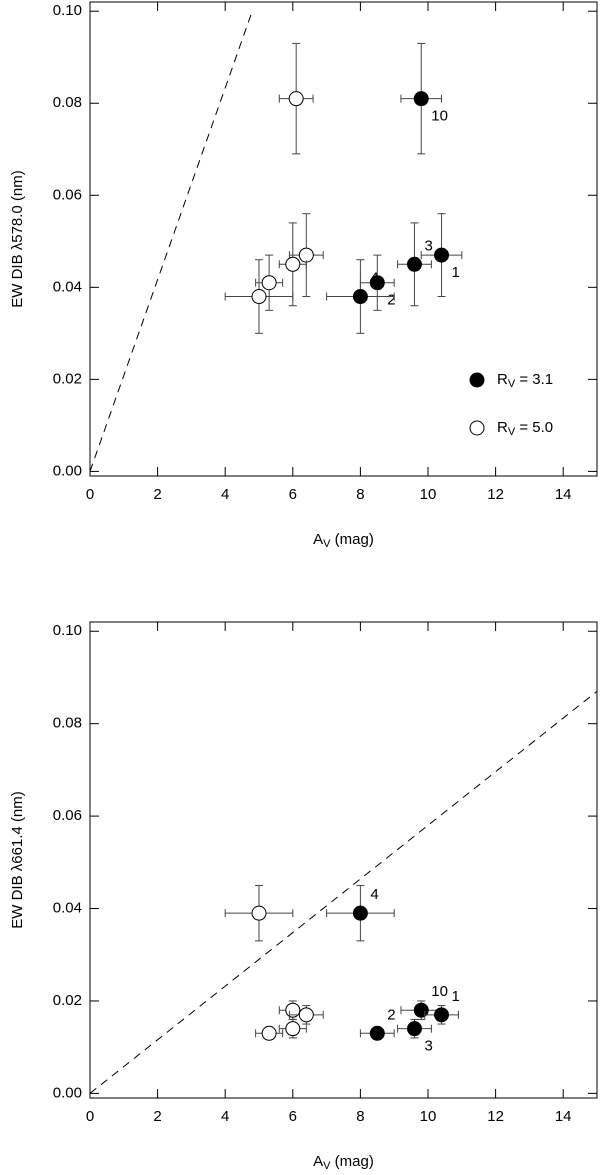 The image size is (600, 1175). What do you see at coordinates (17, 860) in the screenshot?
I see `y-axis-title: EW DIB λ661.4 (nm)` at bounding box center [17, 860].